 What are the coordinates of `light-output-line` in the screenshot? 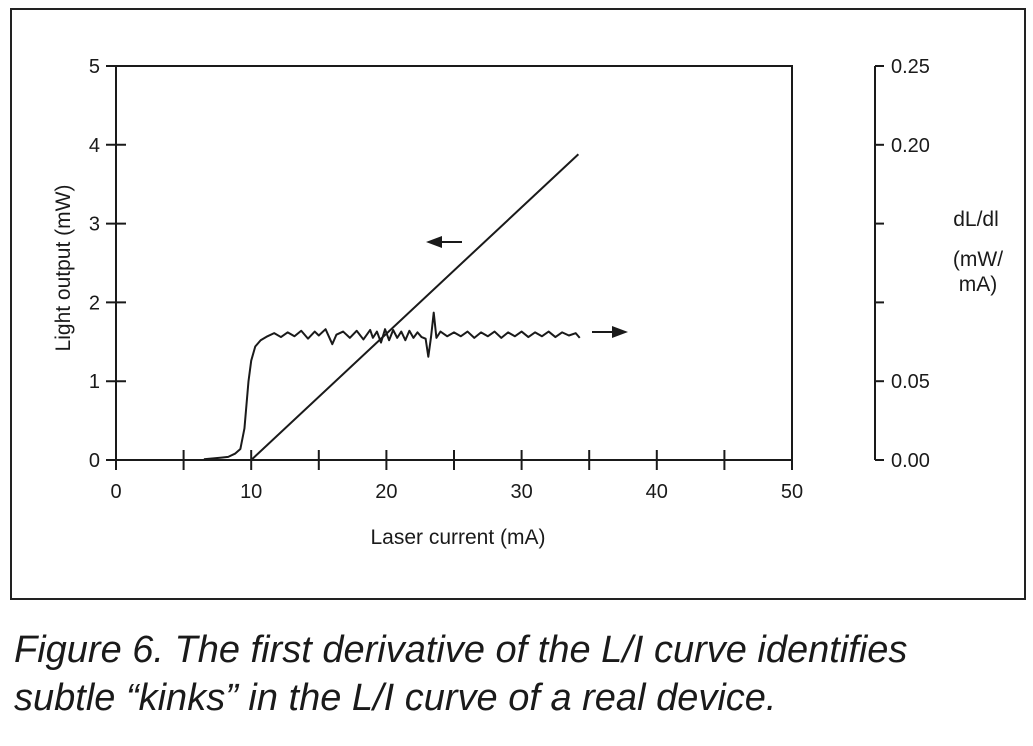 It's located at (415, 307).